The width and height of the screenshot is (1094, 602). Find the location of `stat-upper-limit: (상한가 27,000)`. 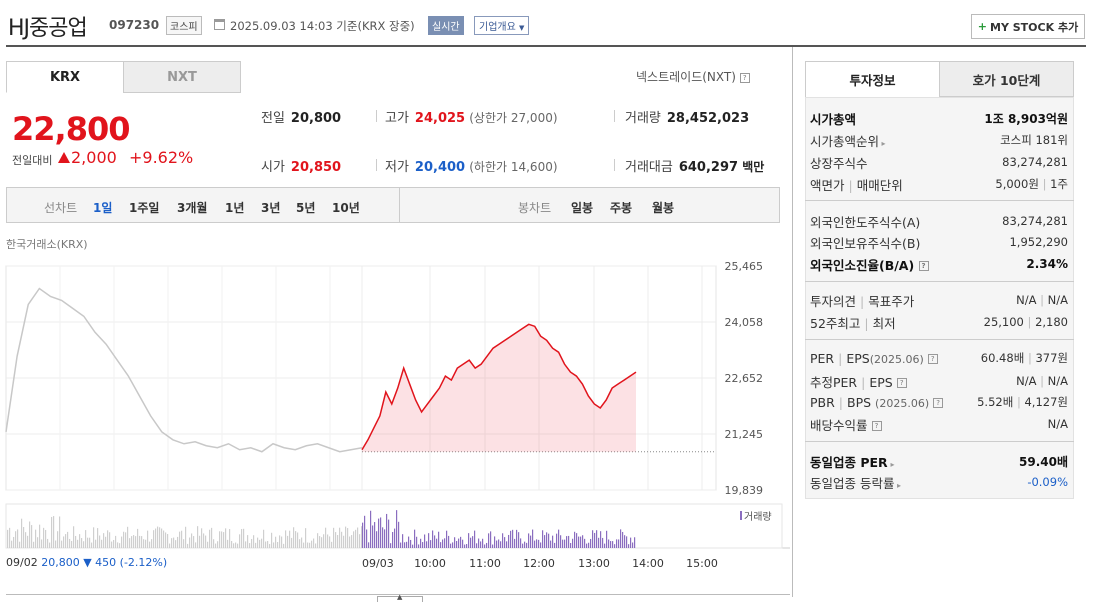

stat-upper-limit: (상한가 27,000) is located at coordinates (513, 118).